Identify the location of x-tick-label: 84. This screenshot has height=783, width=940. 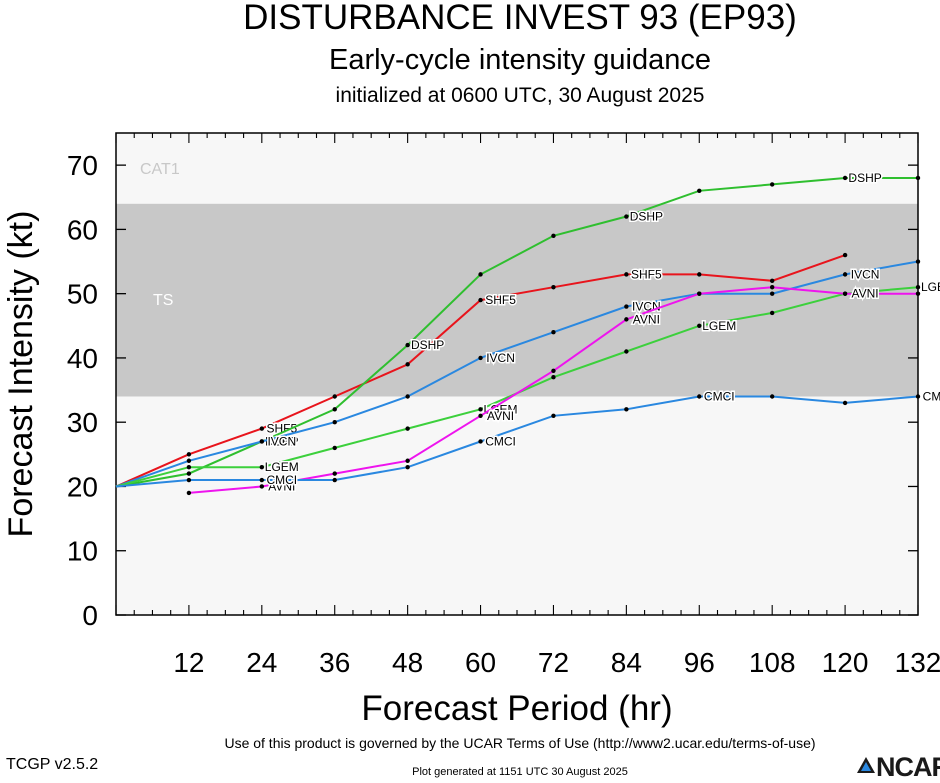
(626, 662).